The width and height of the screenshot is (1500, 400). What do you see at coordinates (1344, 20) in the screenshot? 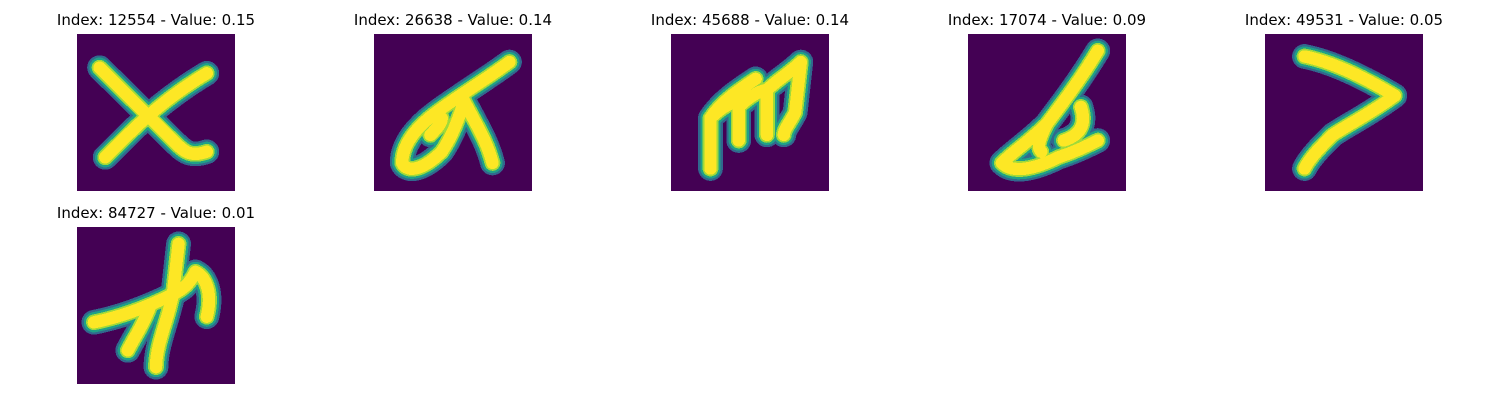
I see `panel-title: Index: 49531 - Value: 0.05` at bounding box center [1344, 20].